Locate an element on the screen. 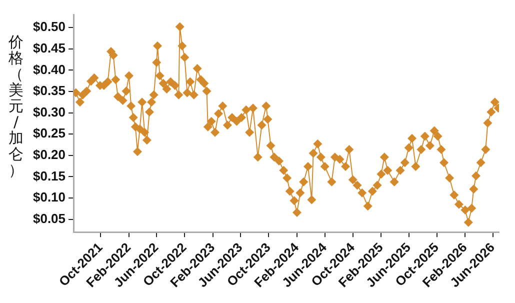 Image resolution: width=515 pixels, height=303 pixels. y-tick-label: $0.30 is located at coordinates (49, 112).